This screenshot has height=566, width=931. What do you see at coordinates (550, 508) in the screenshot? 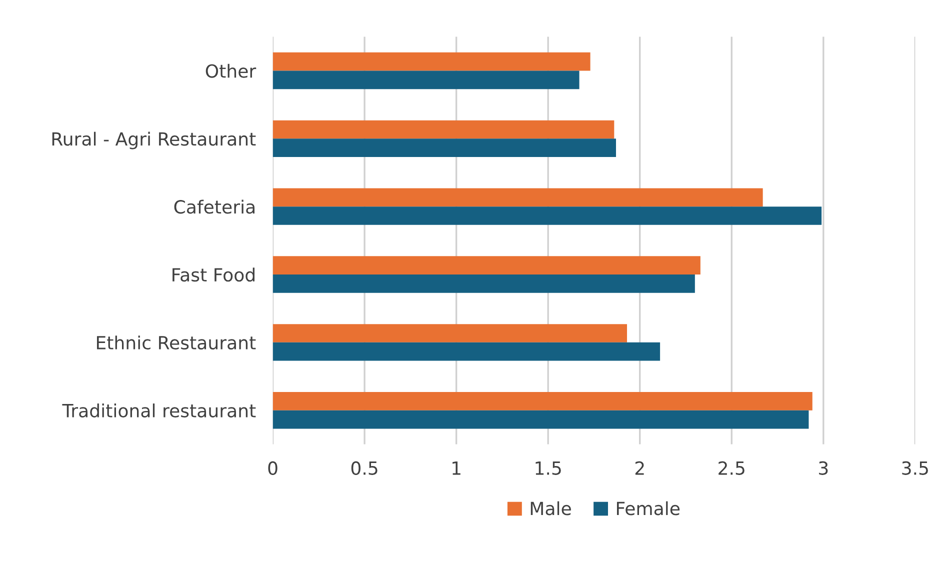
I see `legend-label: Male` at bounding box center [550, 508].